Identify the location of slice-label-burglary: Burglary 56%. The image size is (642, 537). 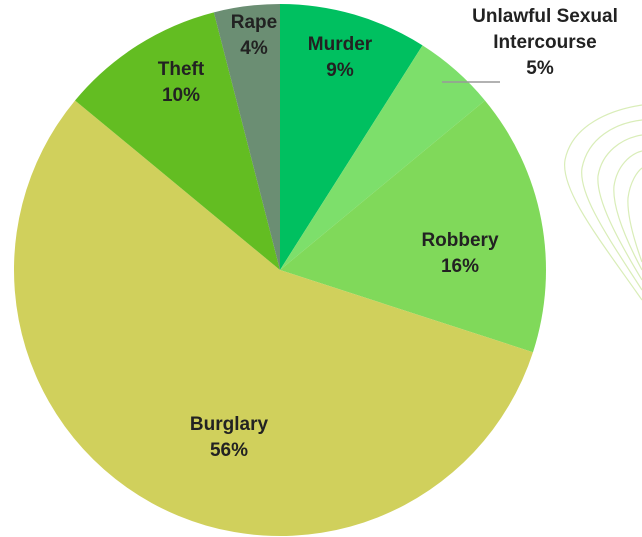
(229, 437).